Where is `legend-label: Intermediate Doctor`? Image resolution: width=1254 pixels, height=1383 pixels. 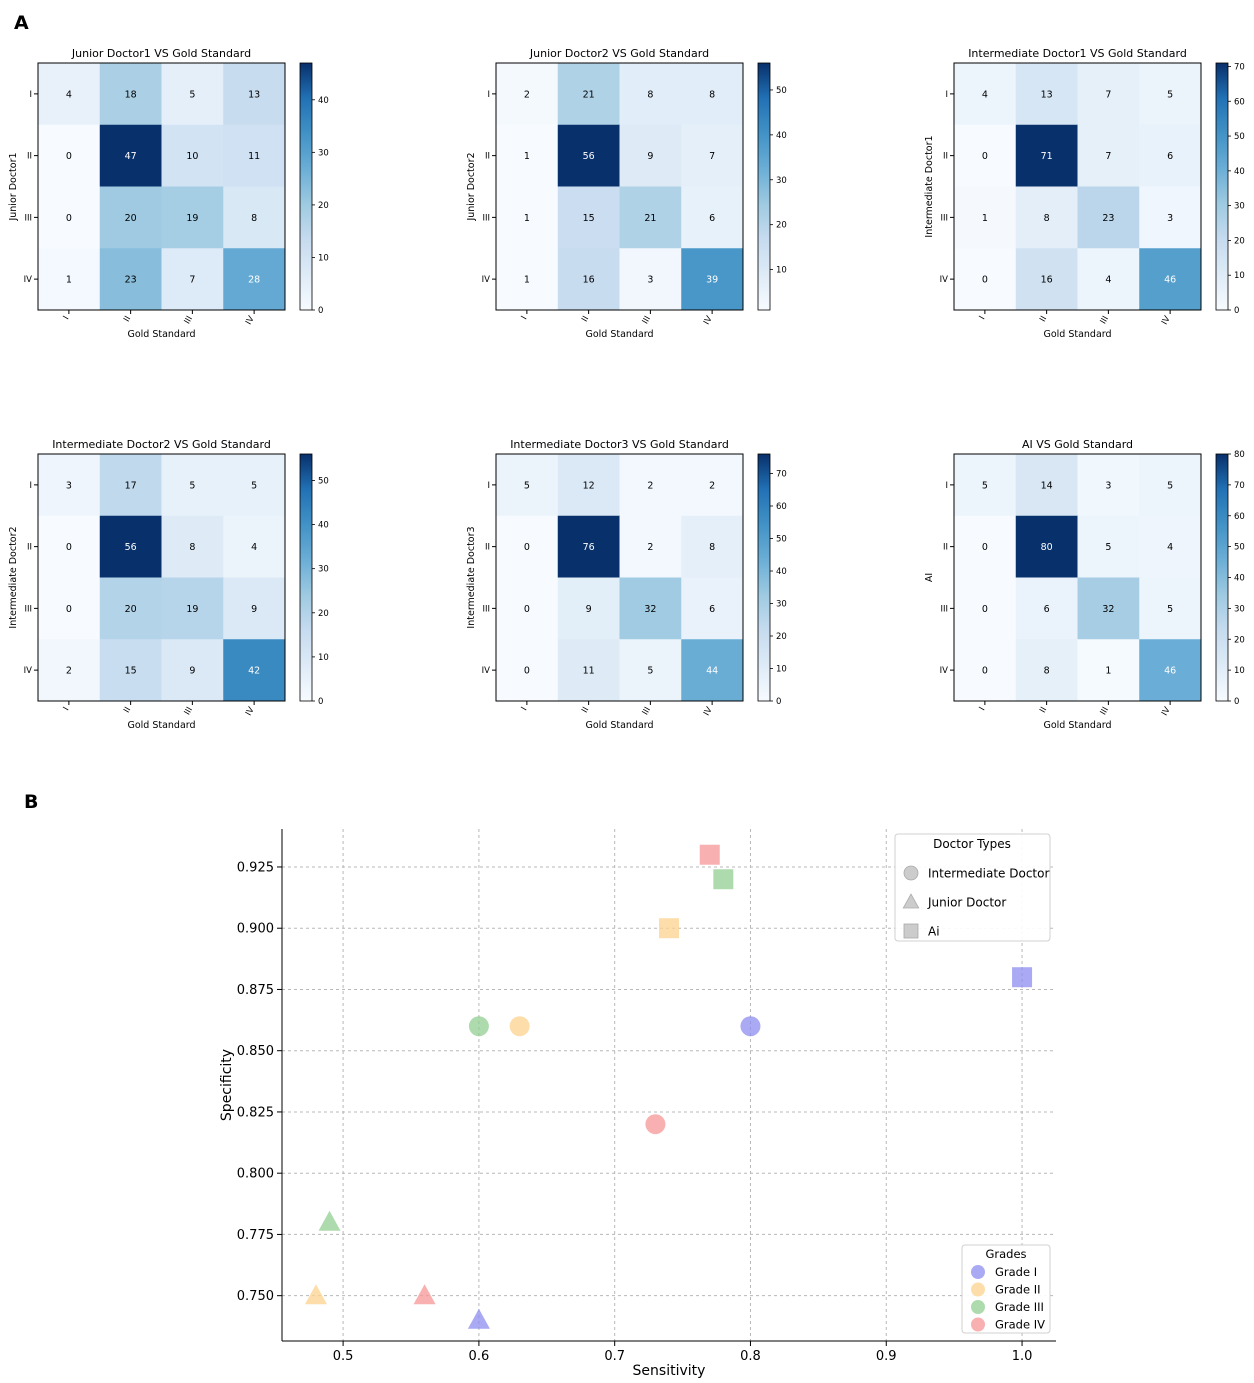
legend-label: Intermediate Doctor is located at coordinates (988, 874).